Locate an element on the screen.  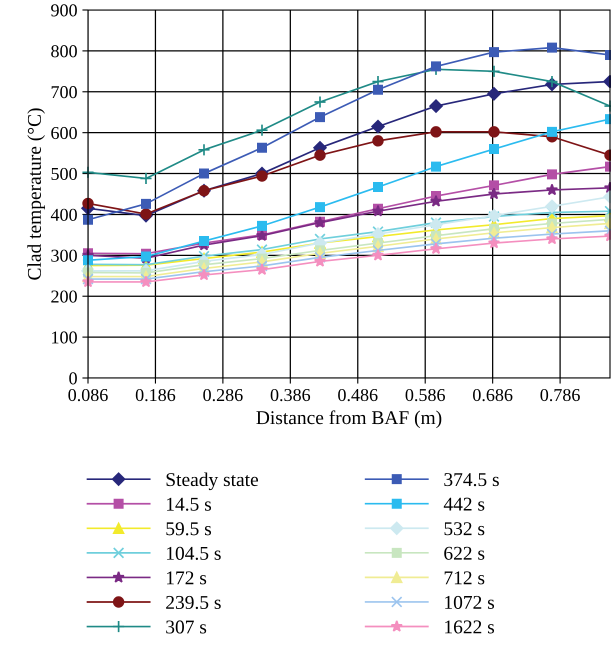
x-tick-label: 0.586 is located at coordinates (425, 395).